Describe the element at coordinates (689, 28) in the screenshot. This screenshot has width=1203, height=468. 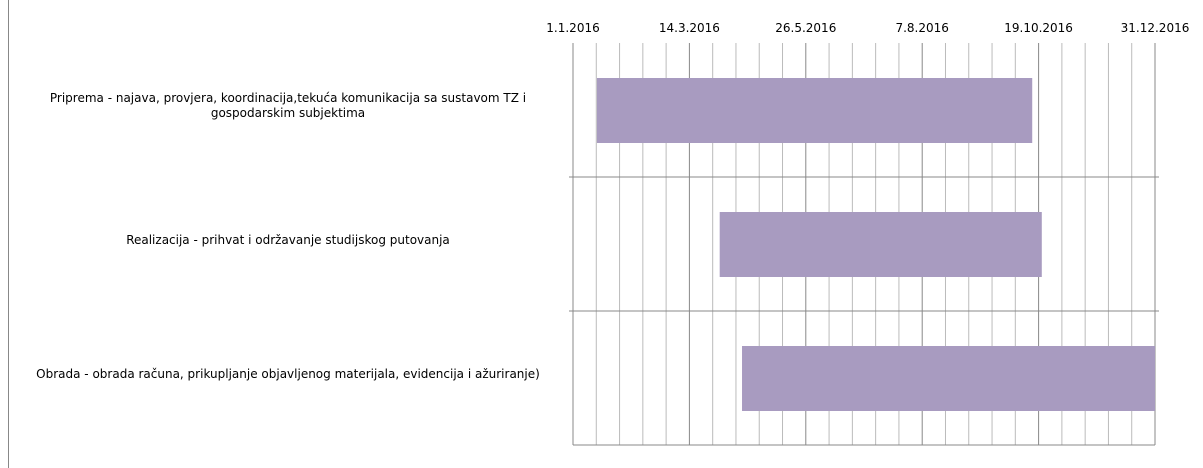
I see `x-tick-label: 14.3.2016` at that location.